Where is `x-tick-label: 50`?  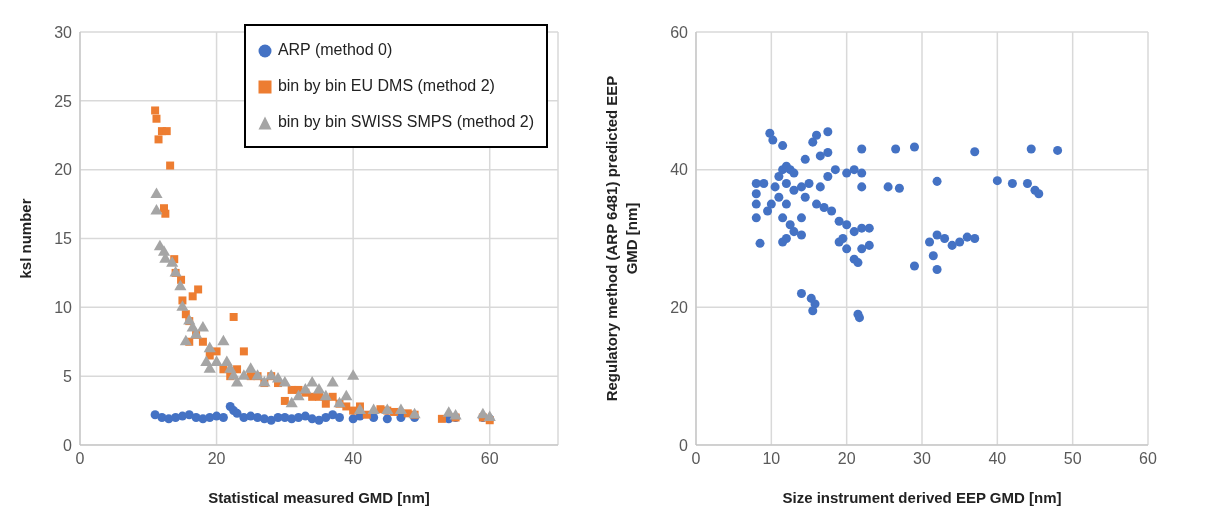 x-tick-label: 50 is located at coordinates (1072, 459).